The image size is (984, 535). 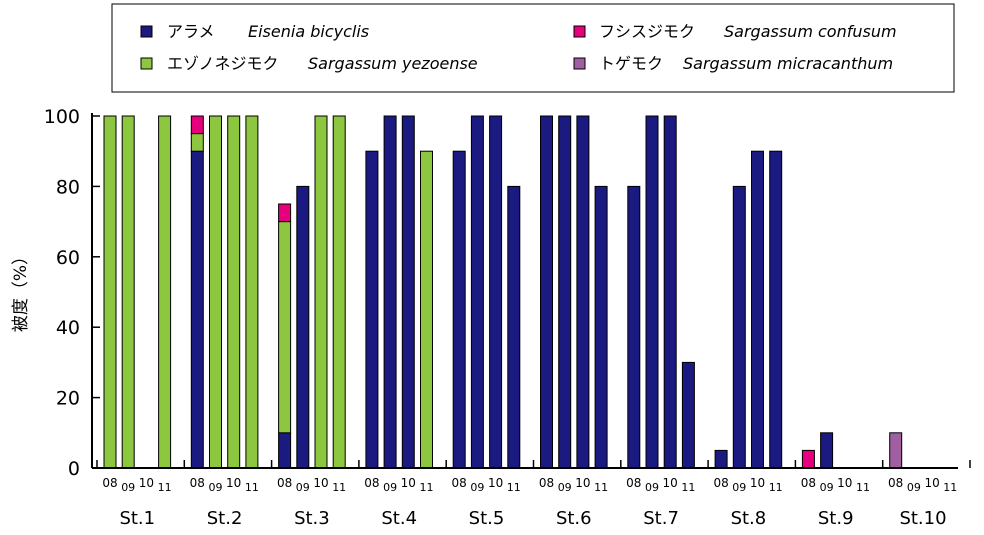 I want to click on year-label-St.10-09: 09, so click(x=914, y=487).